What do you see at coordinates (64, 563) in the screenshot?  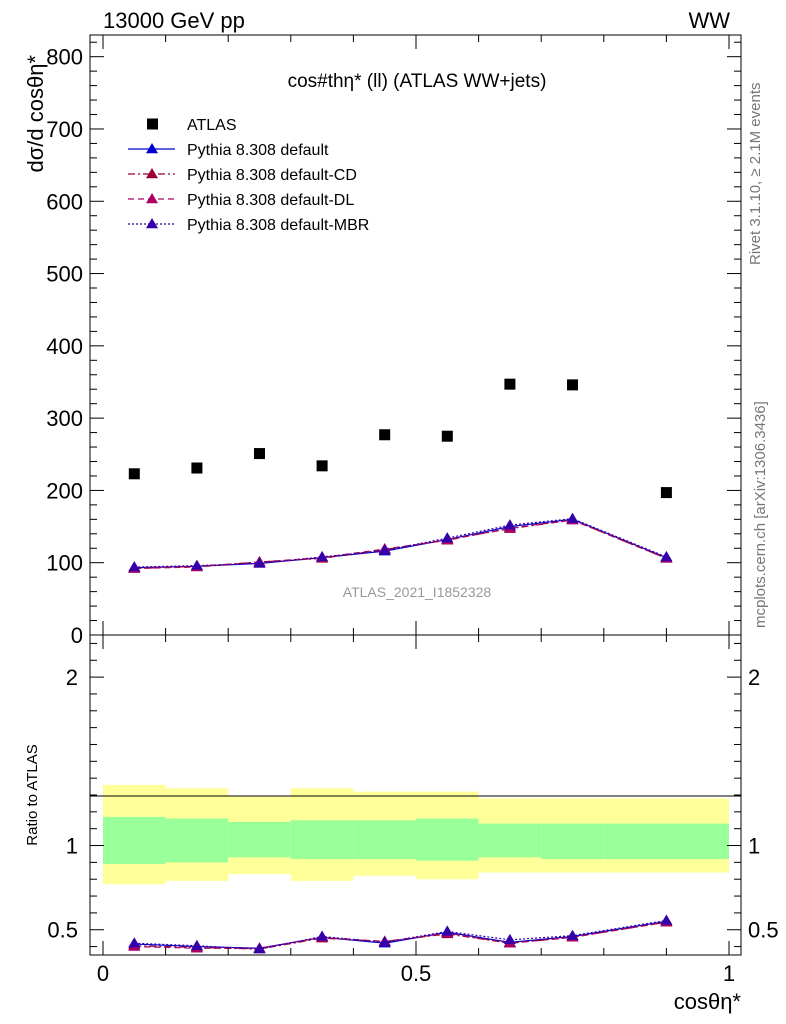 I see `main-ytick-label: 100` at bounding box center [64, 563].